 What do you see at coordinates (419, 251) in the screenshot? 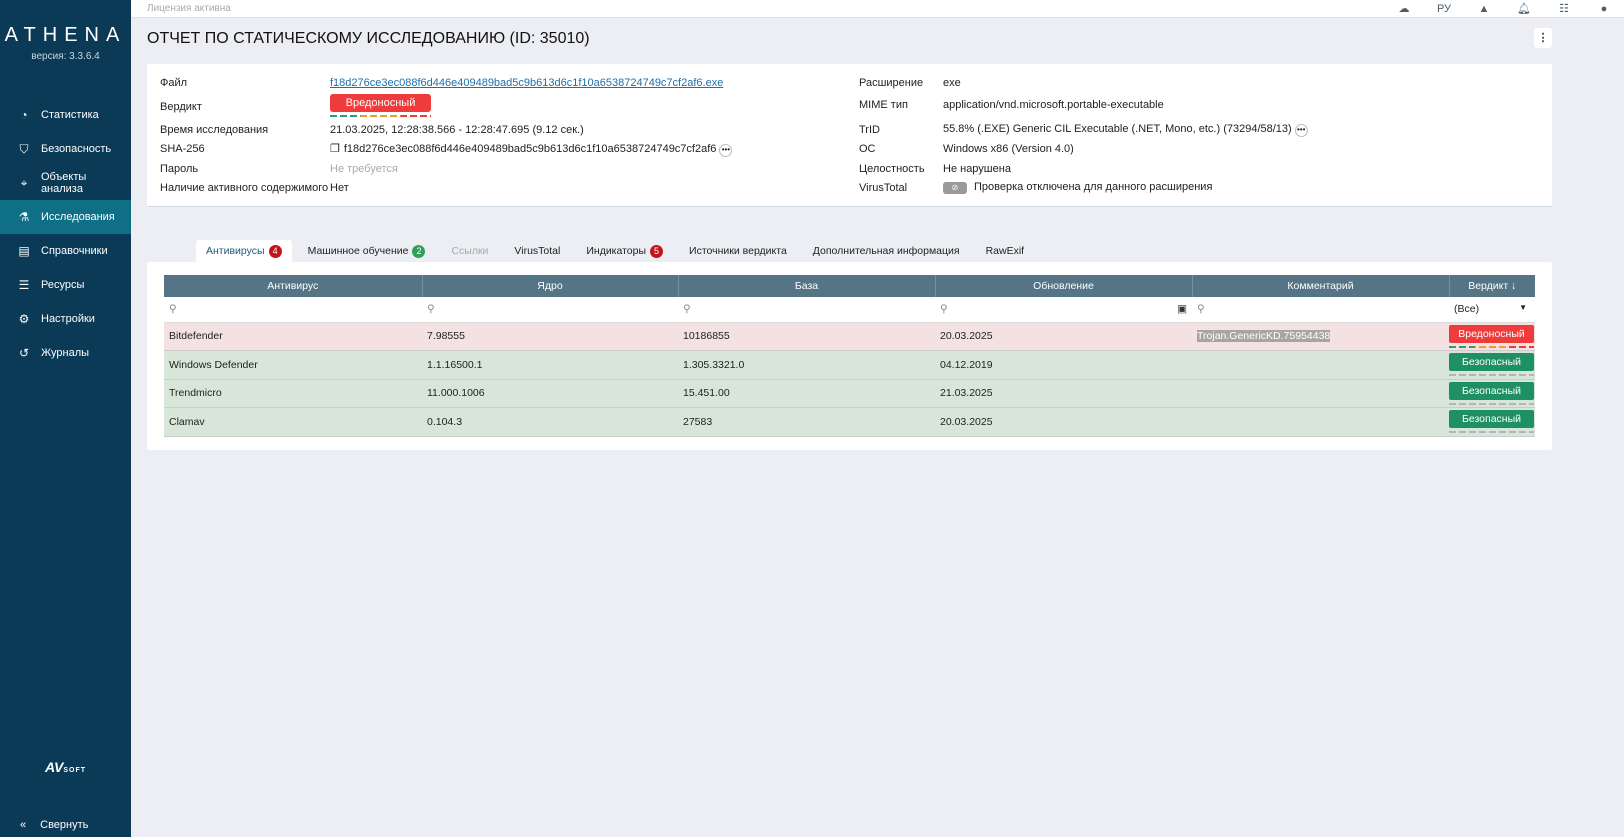
I see `count-badge: 2` at bounding box center [419, 251].